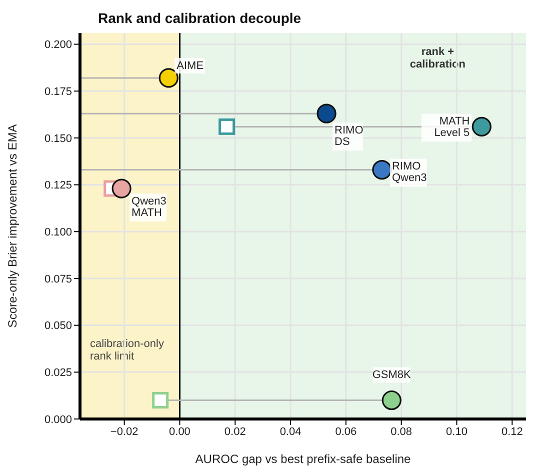  What do you see at coordinates (346, 432) in the screenshot?
I see `x-tick-label: 0.06` at bounding box center [346, 432].